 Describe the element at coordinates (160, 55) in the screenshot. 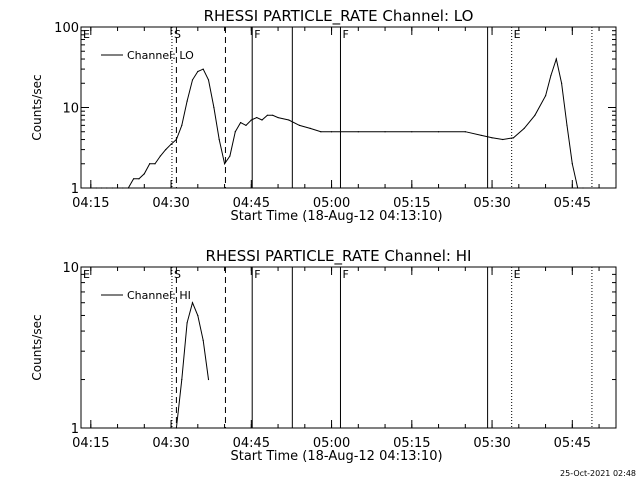

I see `legend-label: Channel: LO` at that location.